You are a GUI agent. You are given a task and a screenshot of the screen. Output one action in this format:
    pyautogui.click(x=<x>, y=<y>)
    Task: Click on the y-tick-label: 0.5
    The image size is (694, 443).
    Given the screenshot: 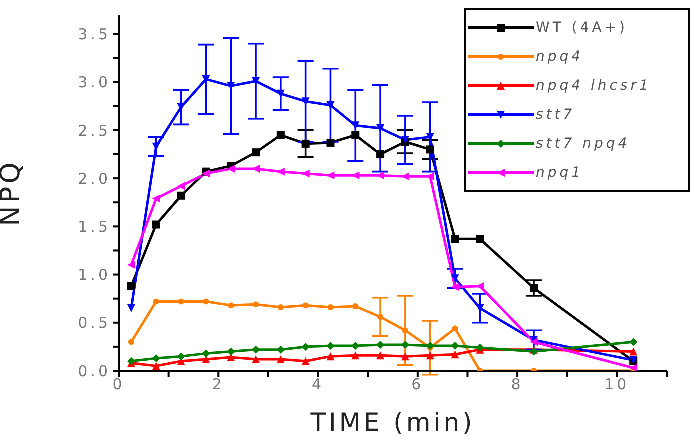 What is the action you would take?
    pyautogui.click(x=94, y=323)
    